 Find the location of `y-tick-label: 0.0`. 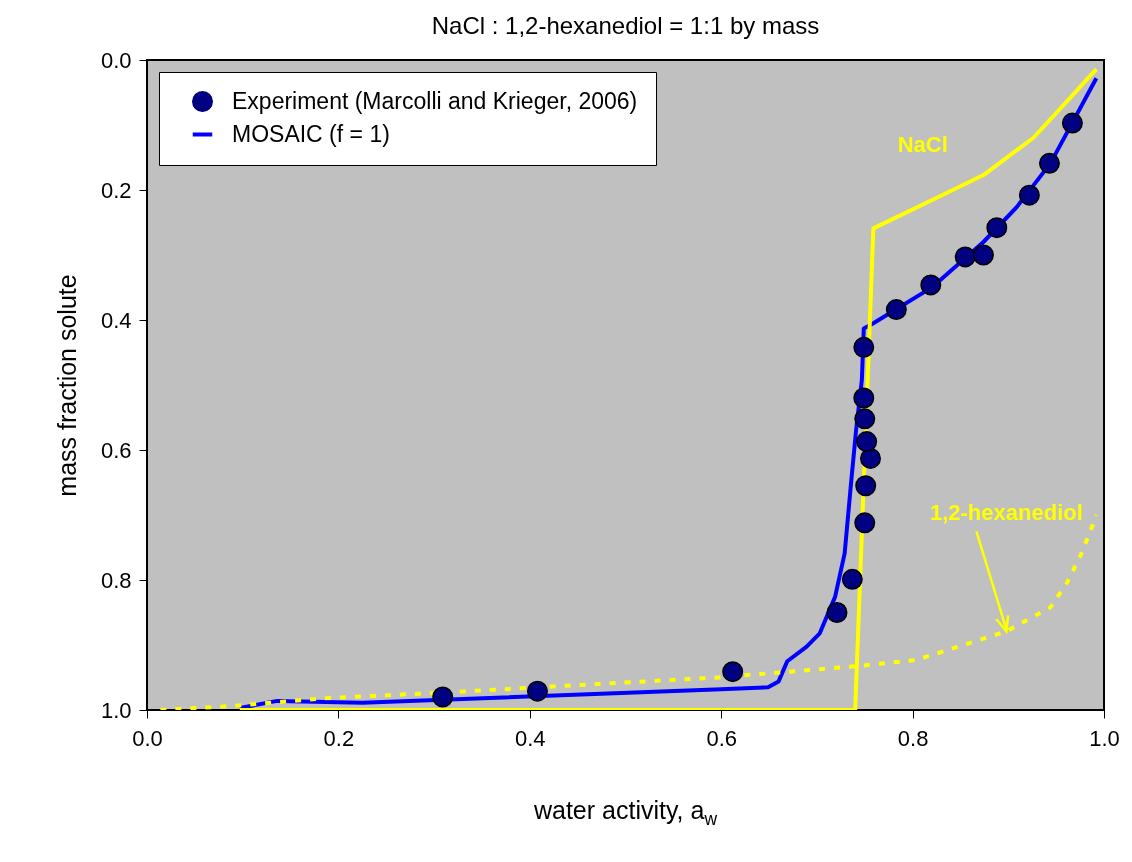

y-tick-label: 0.0 is located at coordinates (116, 60).